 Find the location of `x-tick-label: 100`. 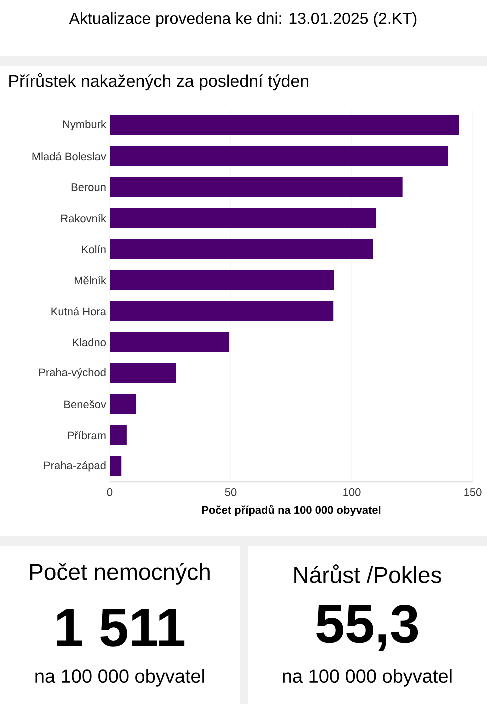

x-tick-label: 100 is located at coordinates (352, 492).